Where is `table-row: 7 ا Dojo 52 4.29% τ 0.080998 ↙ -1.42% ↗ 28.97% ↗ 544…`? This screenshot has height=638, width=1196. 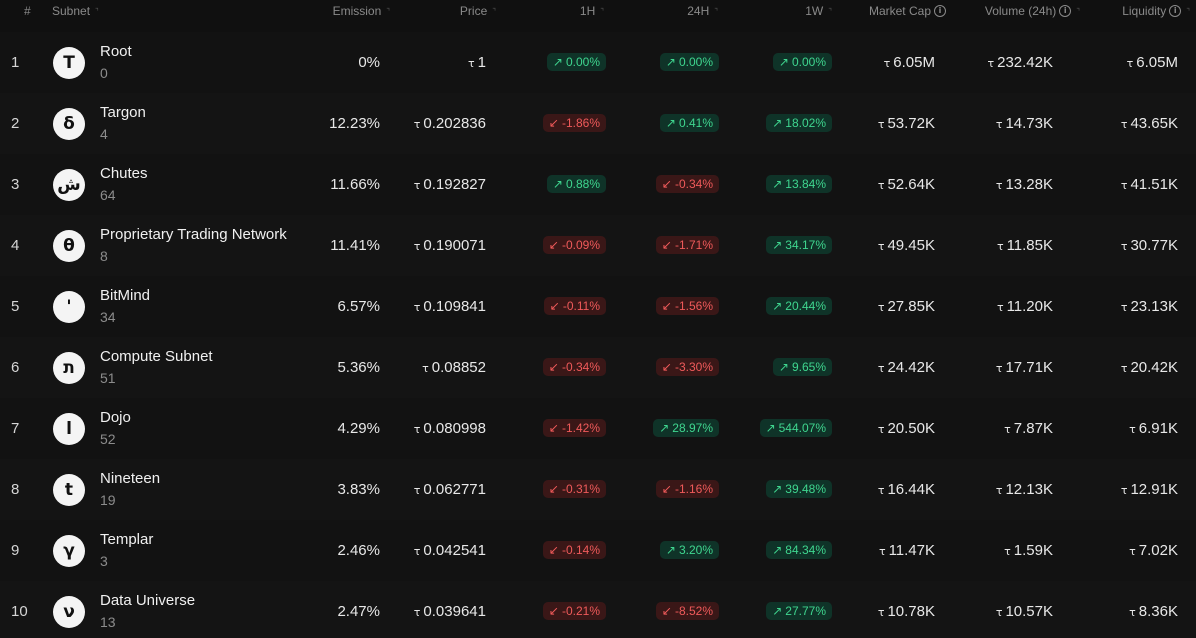
table-row: 7 ا Dojo 52 4.29% τ 0.080998 ↙ -1.42% ↗ 28.97% ↗ 544… is located at coordinates (598, 429).